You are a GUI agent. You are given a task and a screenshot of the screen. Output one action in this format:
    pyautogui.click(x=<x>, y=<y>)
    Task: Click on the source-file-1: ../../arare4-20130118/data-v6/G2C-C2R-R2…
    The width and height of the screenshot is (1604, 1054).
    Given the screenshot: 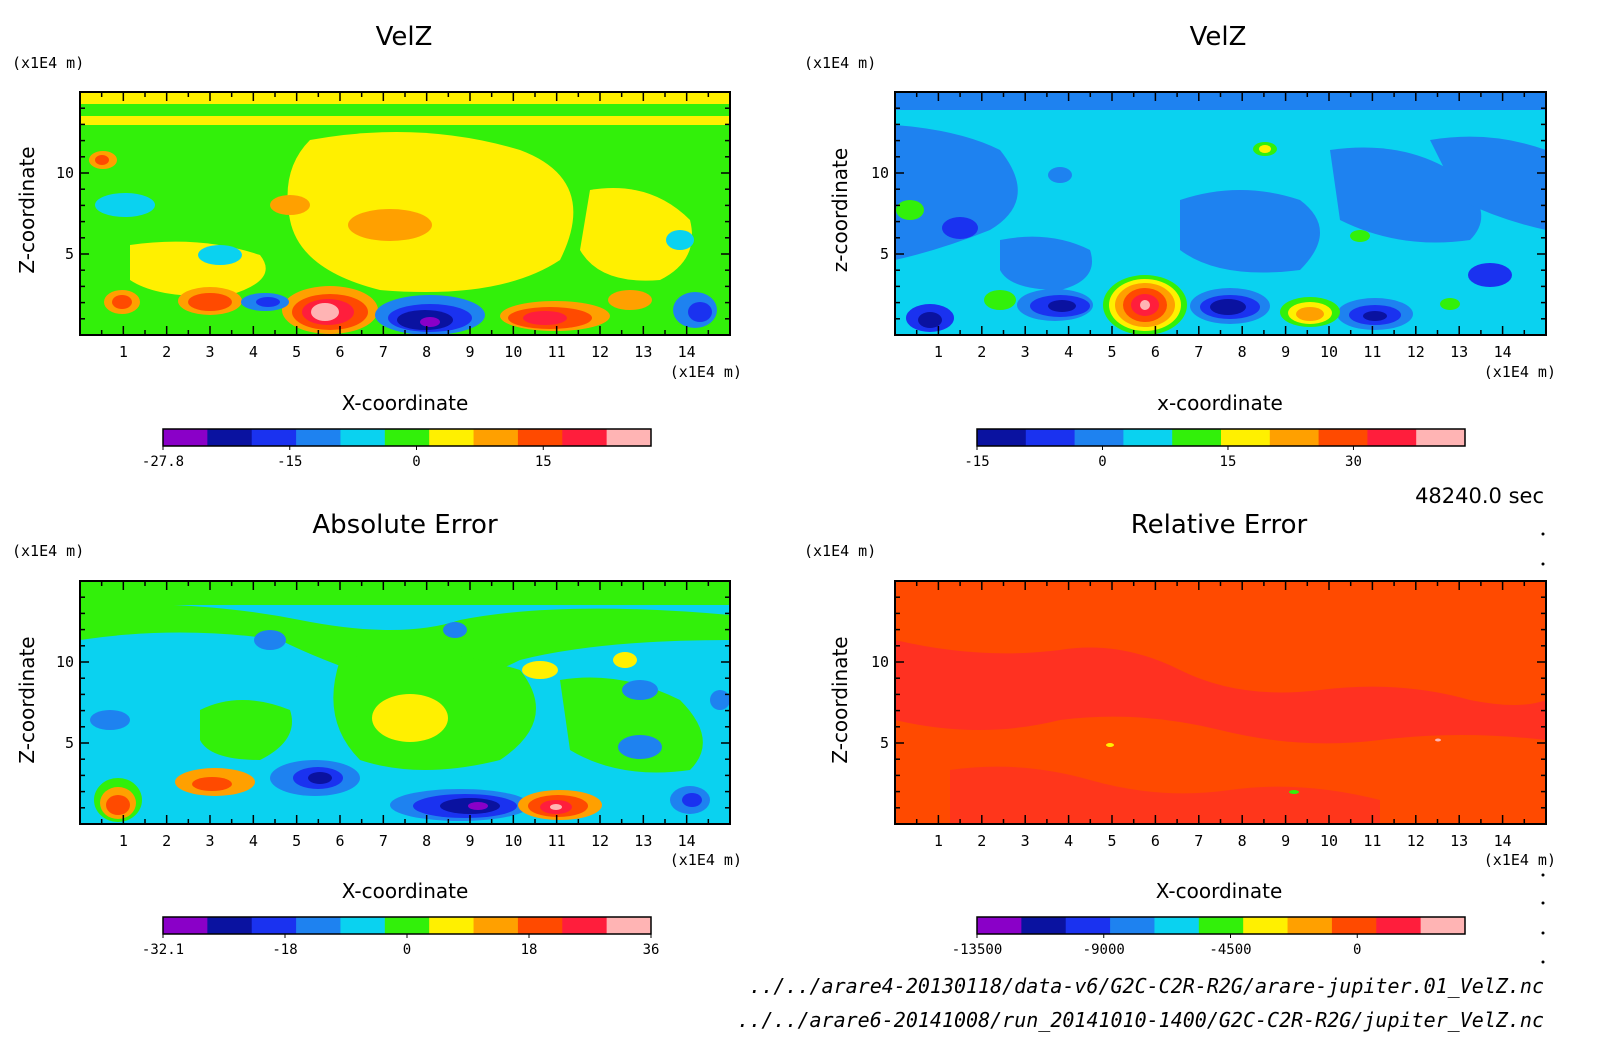 What is the action you would take?
    pyautogui.click(x=1146, y=986)
    